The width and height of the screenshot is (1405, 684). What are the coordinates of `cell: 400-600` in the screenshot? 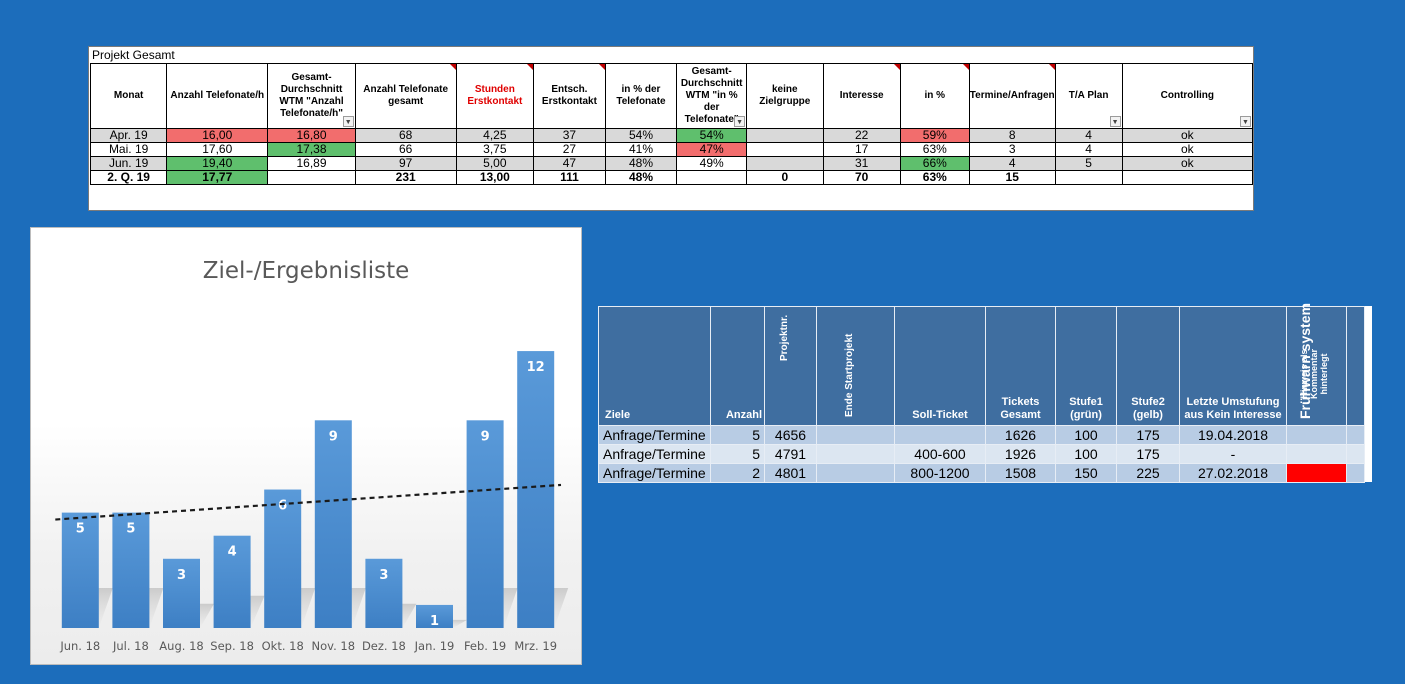 It's located at (940, 454).